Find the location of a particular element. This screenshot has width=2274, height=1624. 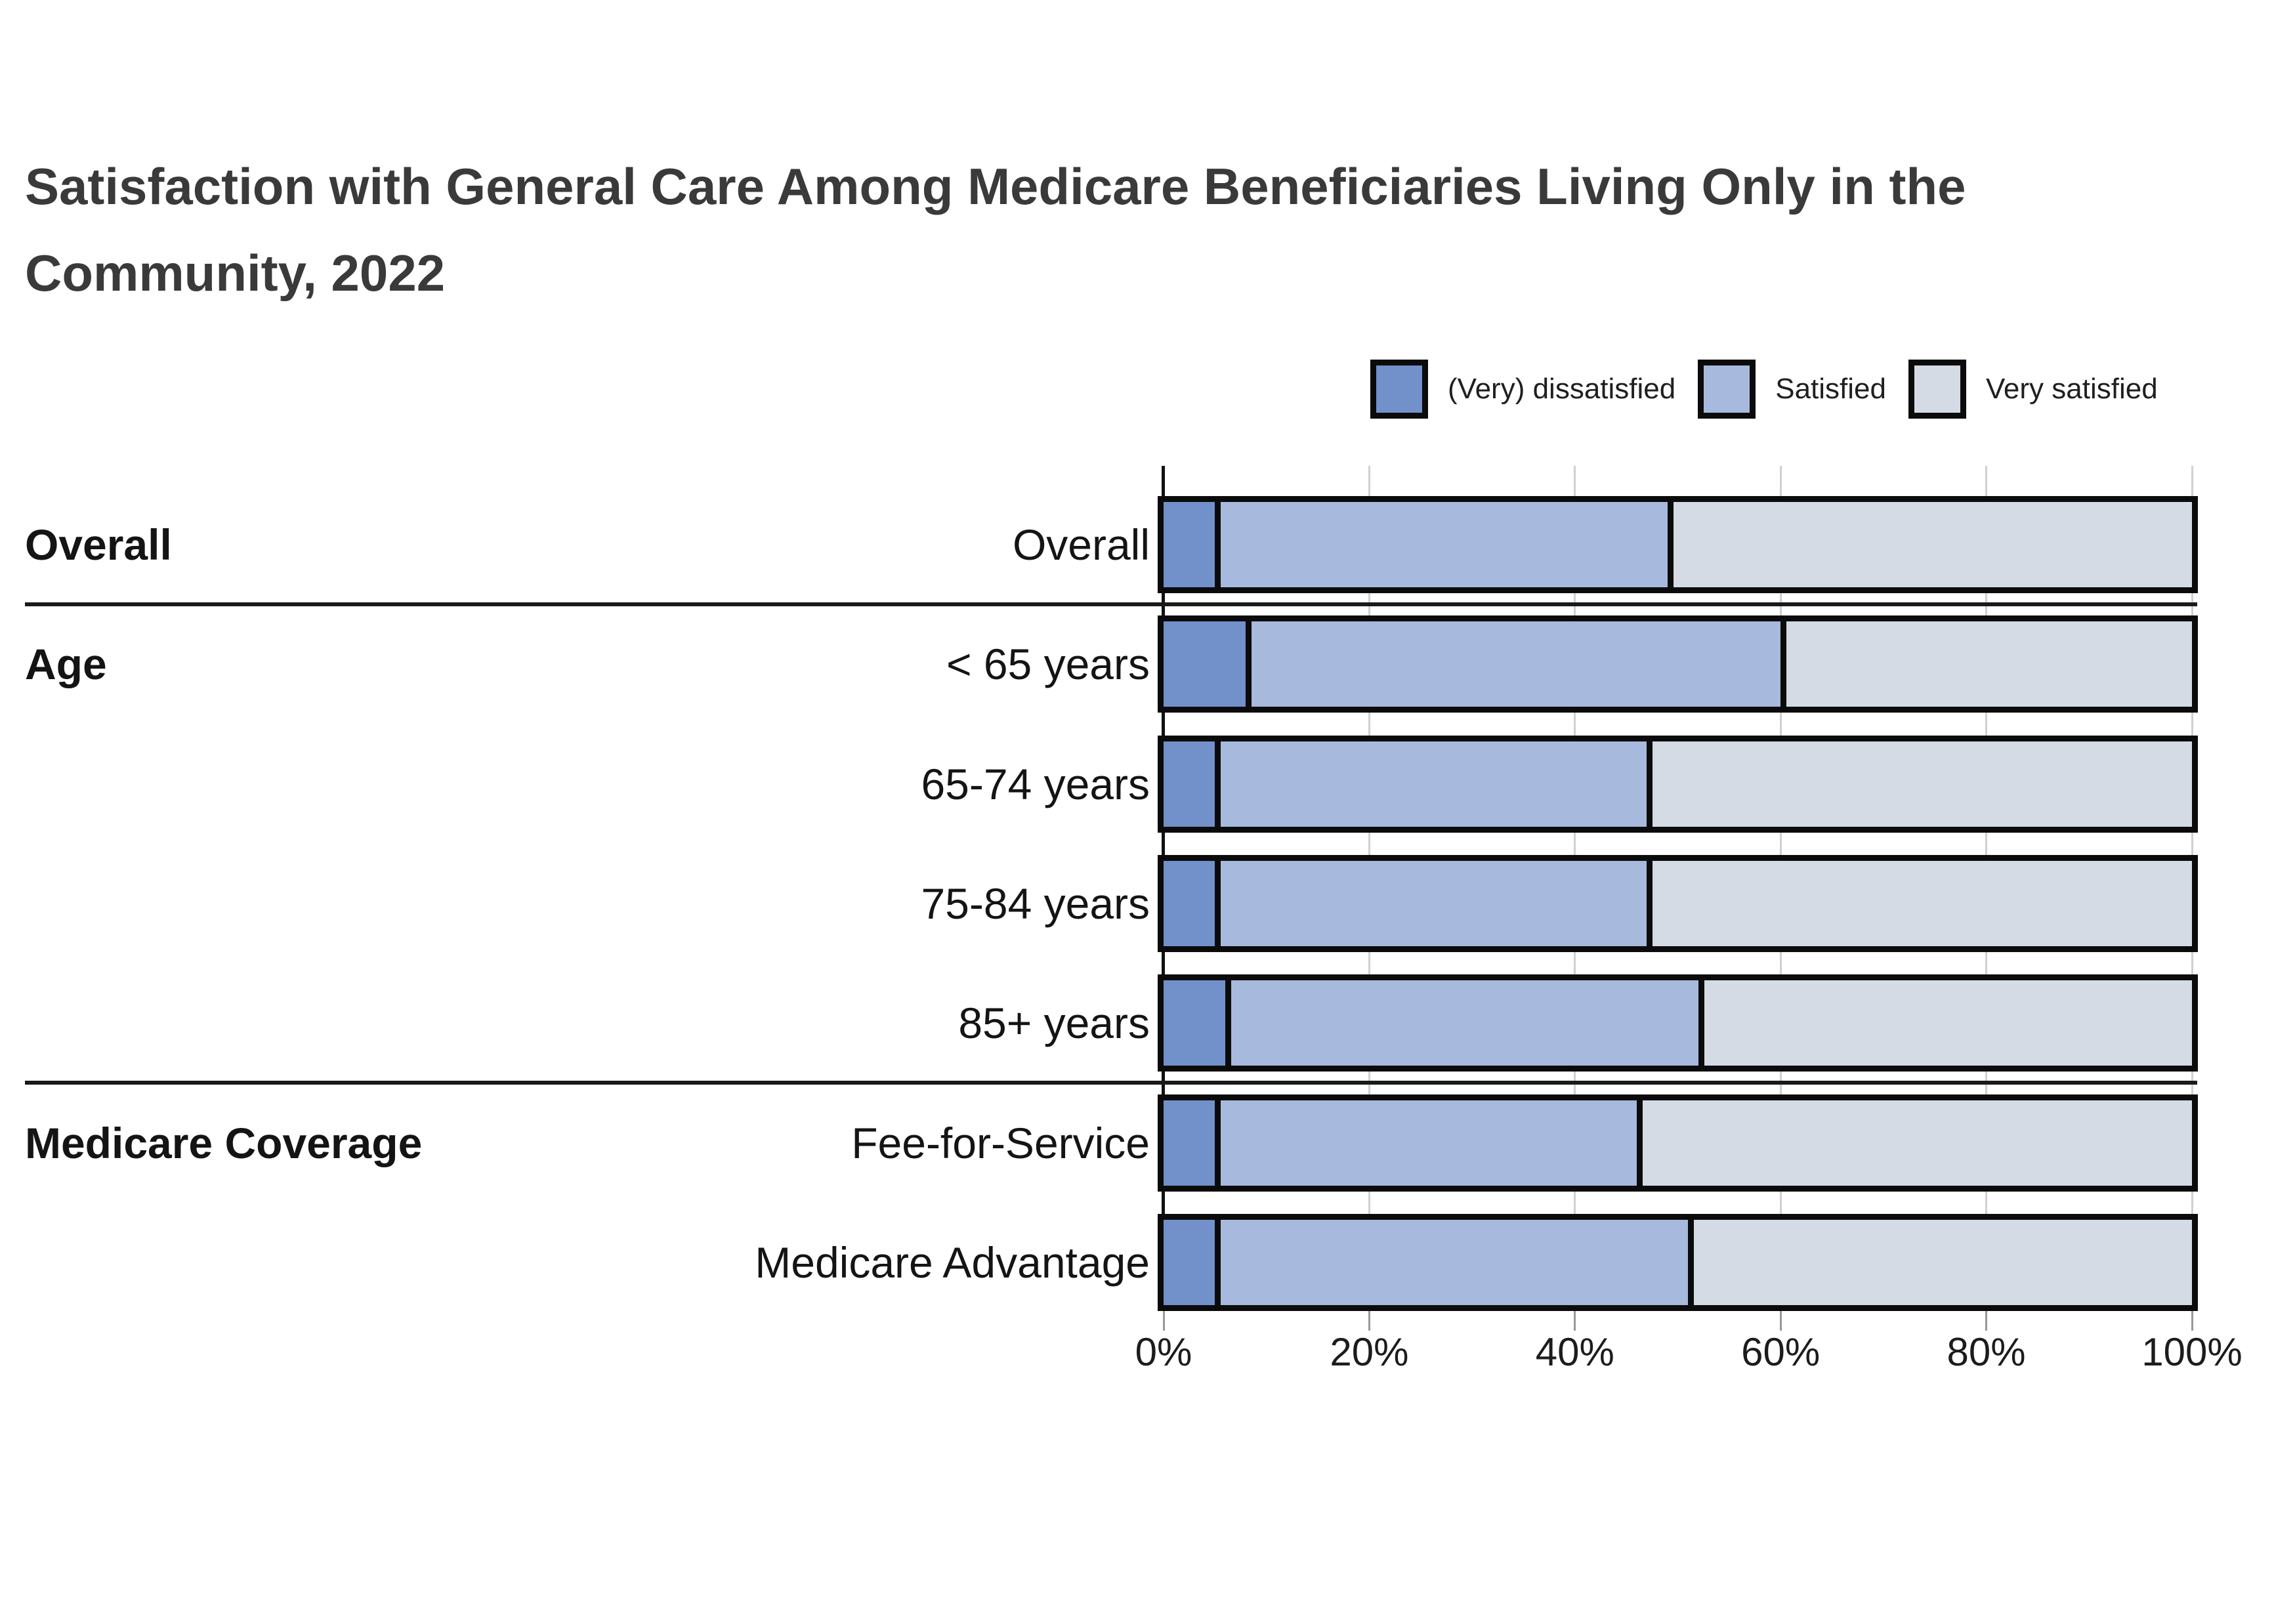

stacked-bar-75-84-years is located at coordinates (1678, 903).